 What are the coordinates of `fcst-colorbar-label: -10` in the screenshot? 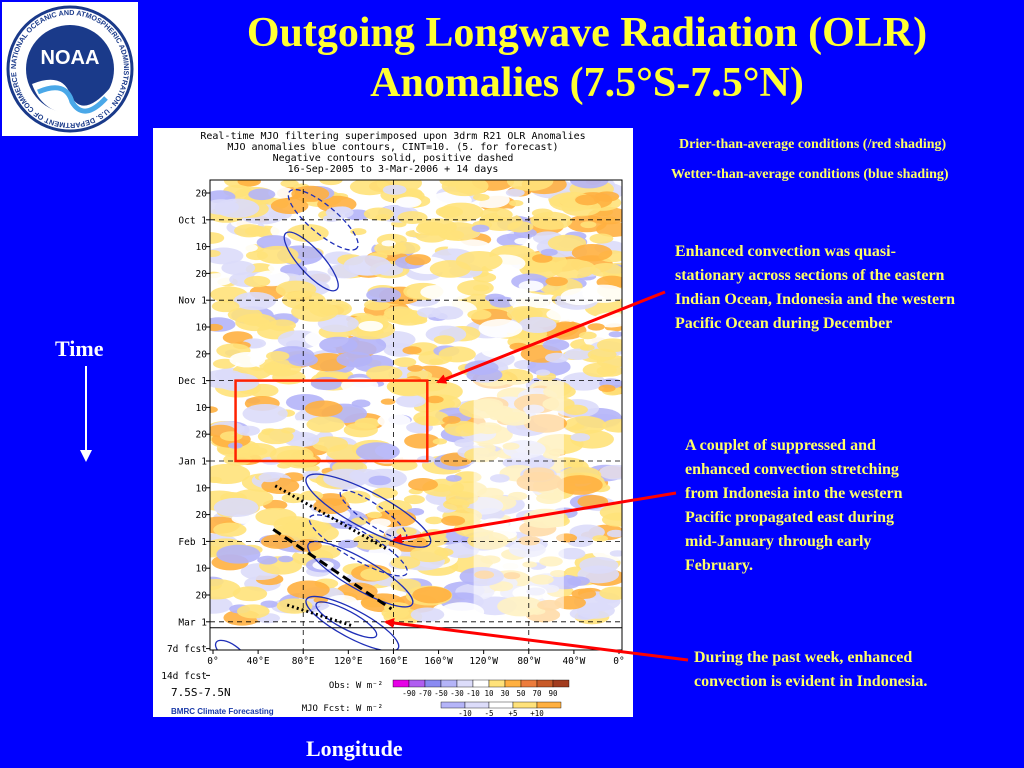 It's located at (465, 713).